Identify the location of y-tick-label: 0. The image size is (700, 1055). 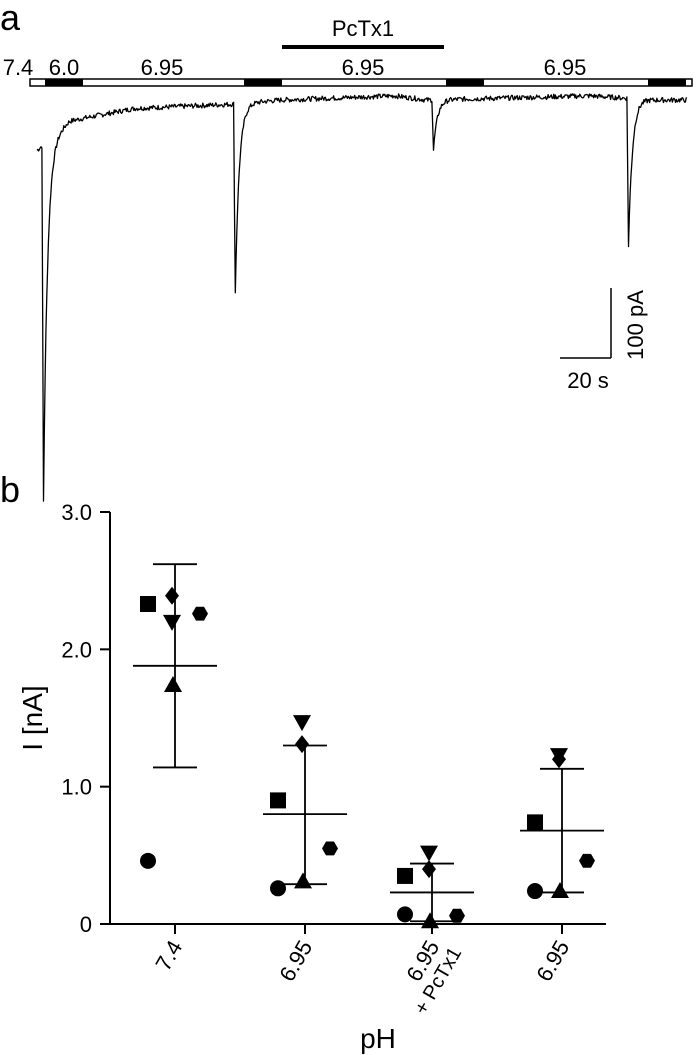
(86, 924).